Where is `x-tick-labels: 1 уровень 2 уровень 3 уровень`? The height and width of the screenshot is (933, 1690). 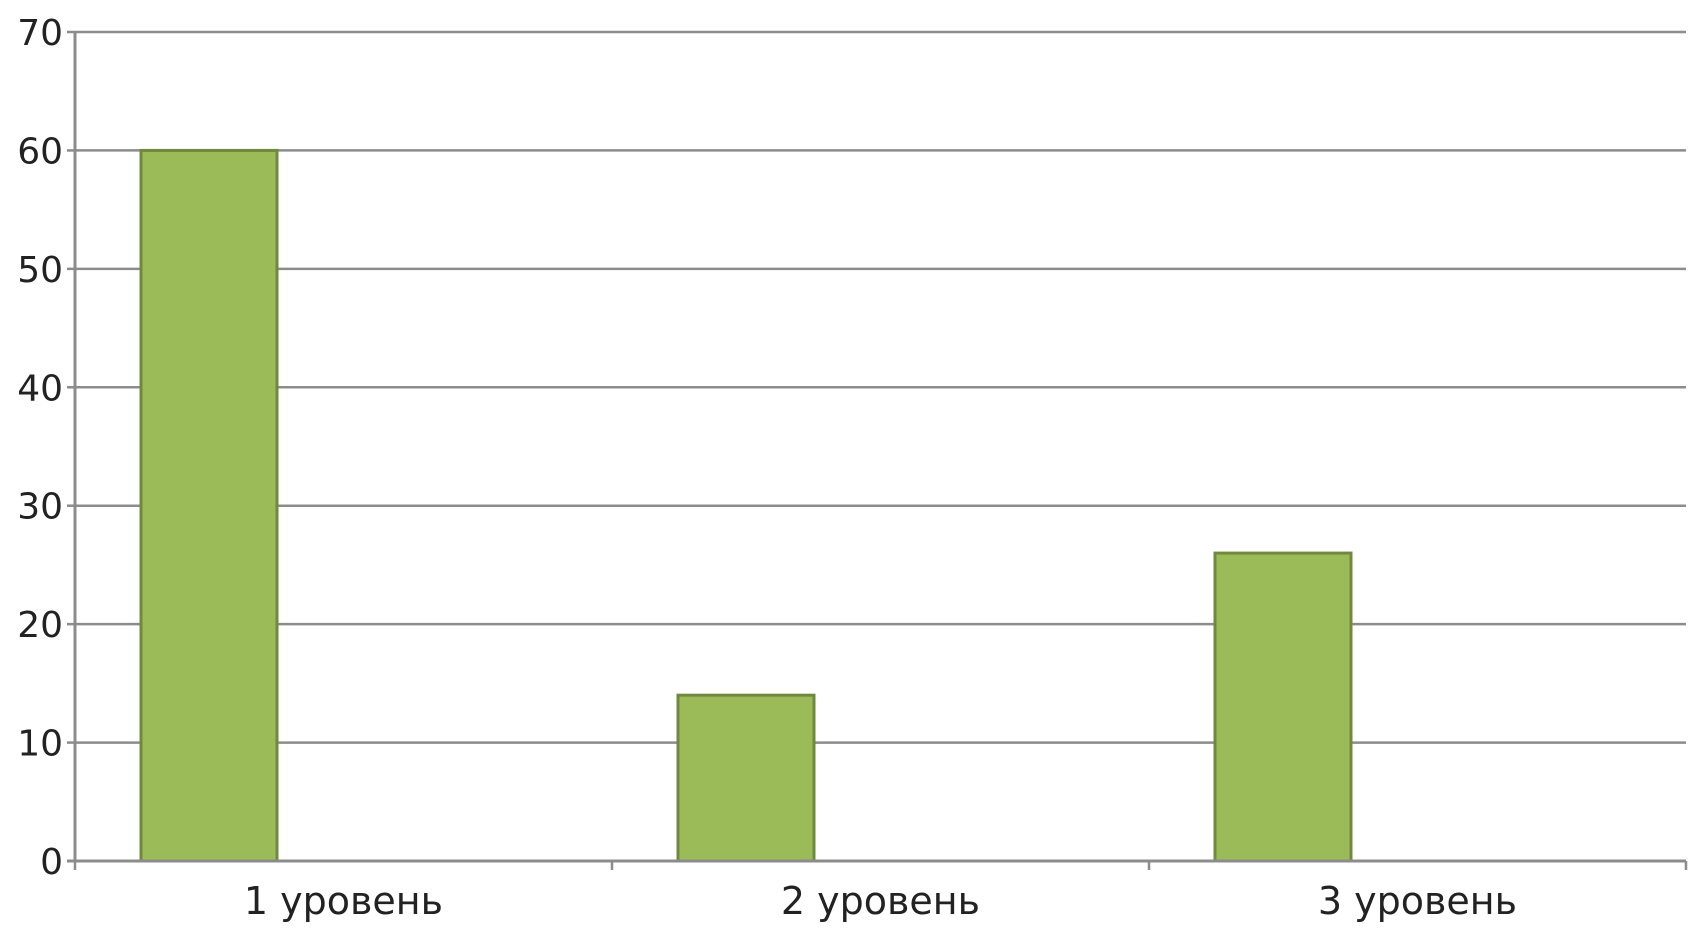
x-tick-labels: 1 уровень 2 уровень 3 уровень is located at coordinates (880, 901).